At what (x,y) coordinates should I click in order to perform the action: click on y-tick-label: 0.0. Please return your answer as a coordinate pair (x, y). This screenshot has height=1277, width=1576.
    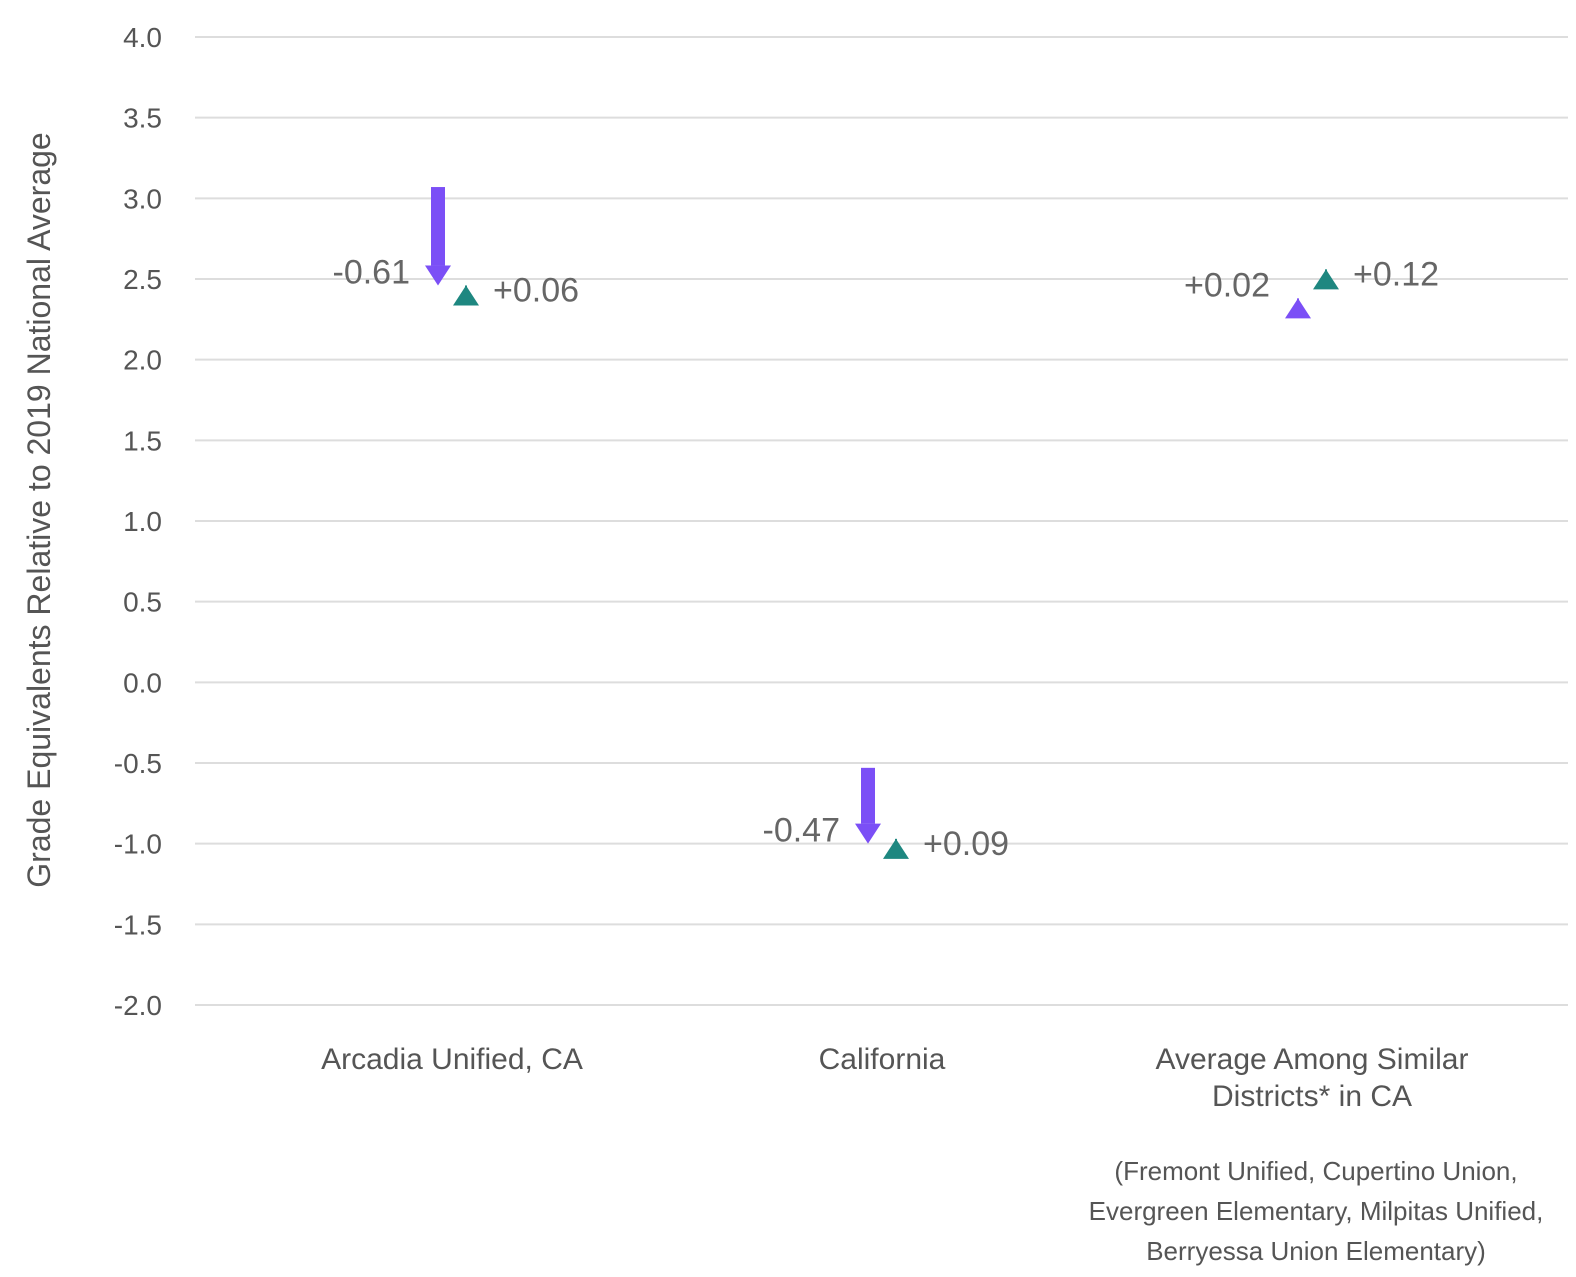
    Looking at the image, I should click on (142, 682).